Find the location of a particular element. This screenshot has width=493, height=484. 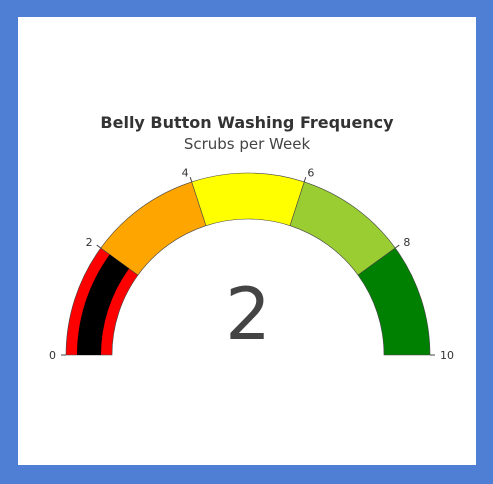

gauge-tick-label-3: 6 is located at coordinates (310, 172).